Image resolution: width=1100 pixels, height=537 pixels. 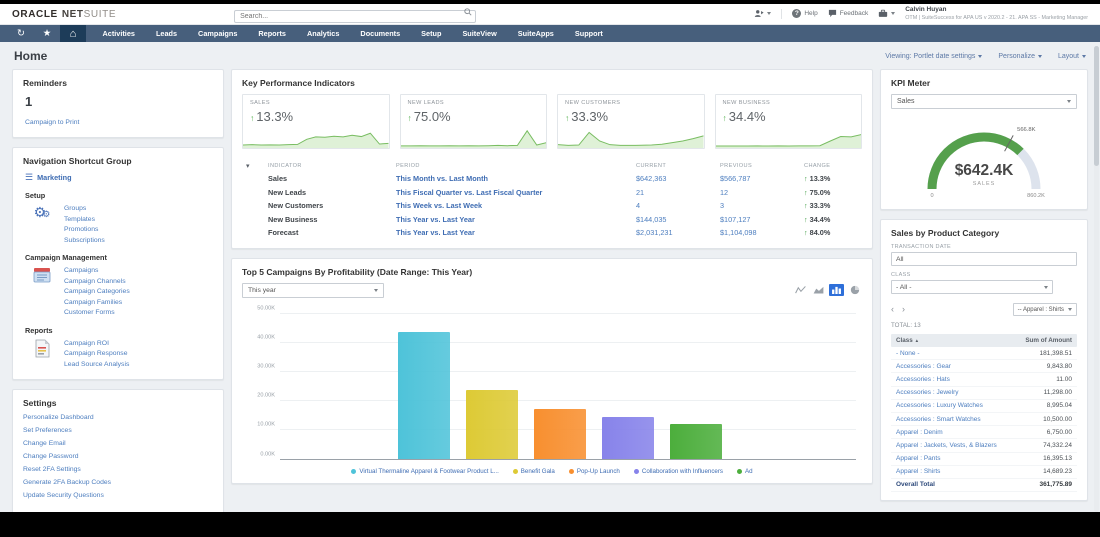 What do you see at coordinates (934, 56) in the screenshot?
I see `viewing-dropdown: Viewing: Portlet date settings` at bounding box center [934, 56].